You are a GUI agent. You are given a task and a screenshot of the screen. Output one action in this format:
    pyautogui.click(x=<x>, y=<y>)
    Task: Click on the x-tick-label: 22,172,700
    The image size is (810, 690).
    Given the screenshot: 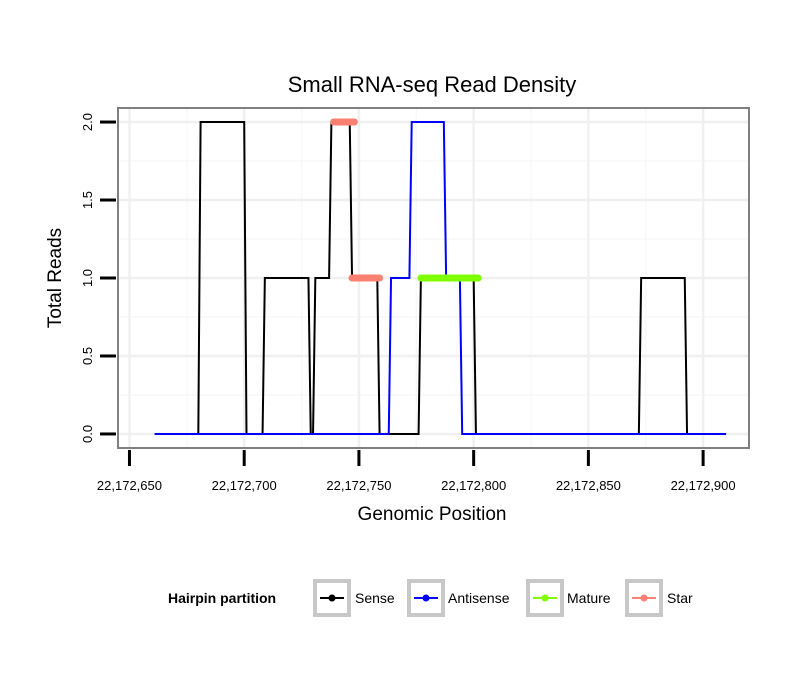 What is the action you would take?
    pyautogui.click(x=244, y=485)
    